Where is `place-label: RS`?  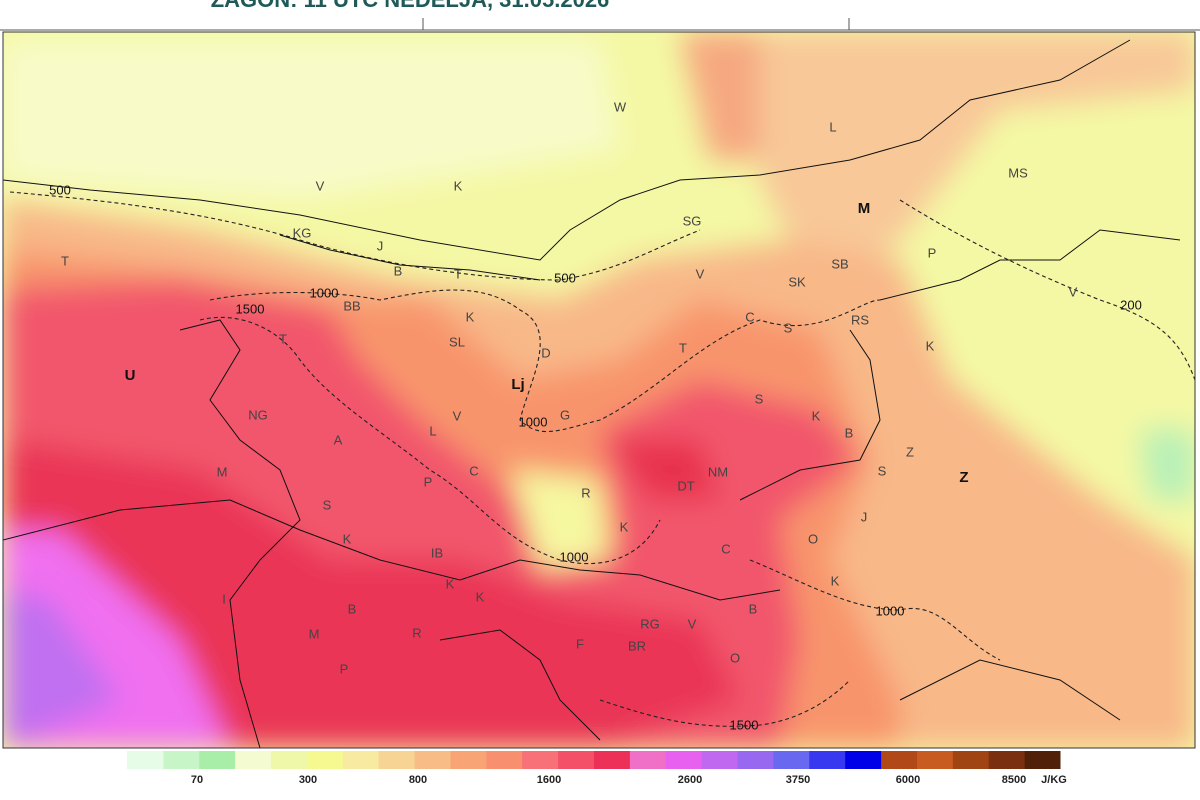 place-label: RS is located at coordinates (860, 319).